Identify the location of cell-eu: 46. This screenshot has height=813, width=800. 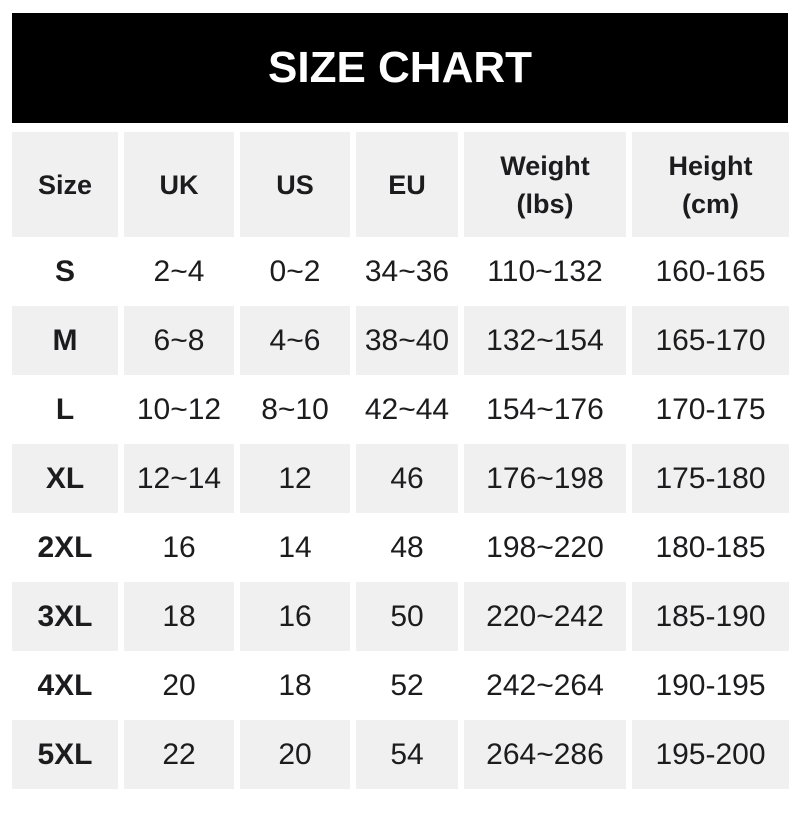
(407, 478).